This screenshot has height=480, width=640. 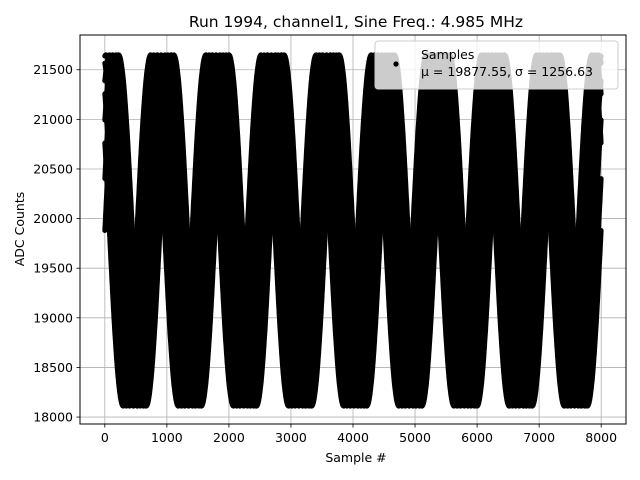 I want to click on x-tick-label: 2000, so click(x=229, y=437).